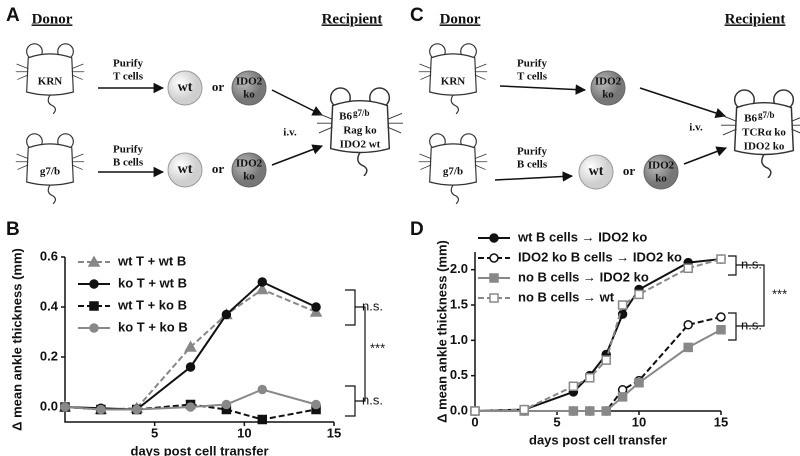 The width and height of the screenshot is (800, 456). What do you see at coordinates (721, 421) in the screenshot?
I see `x-tick-label: 15` at bounding box center [721, 421].